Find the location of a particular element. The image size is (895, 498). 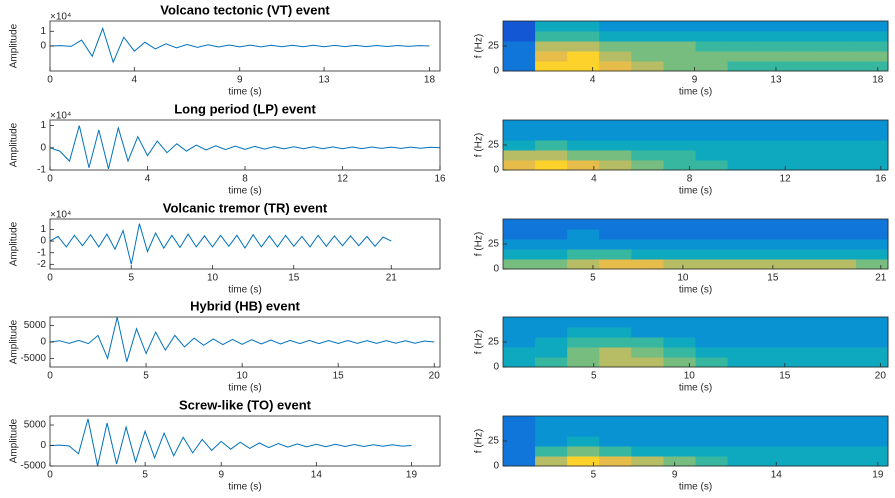

plot-frame is located at coordinates (245, 145).